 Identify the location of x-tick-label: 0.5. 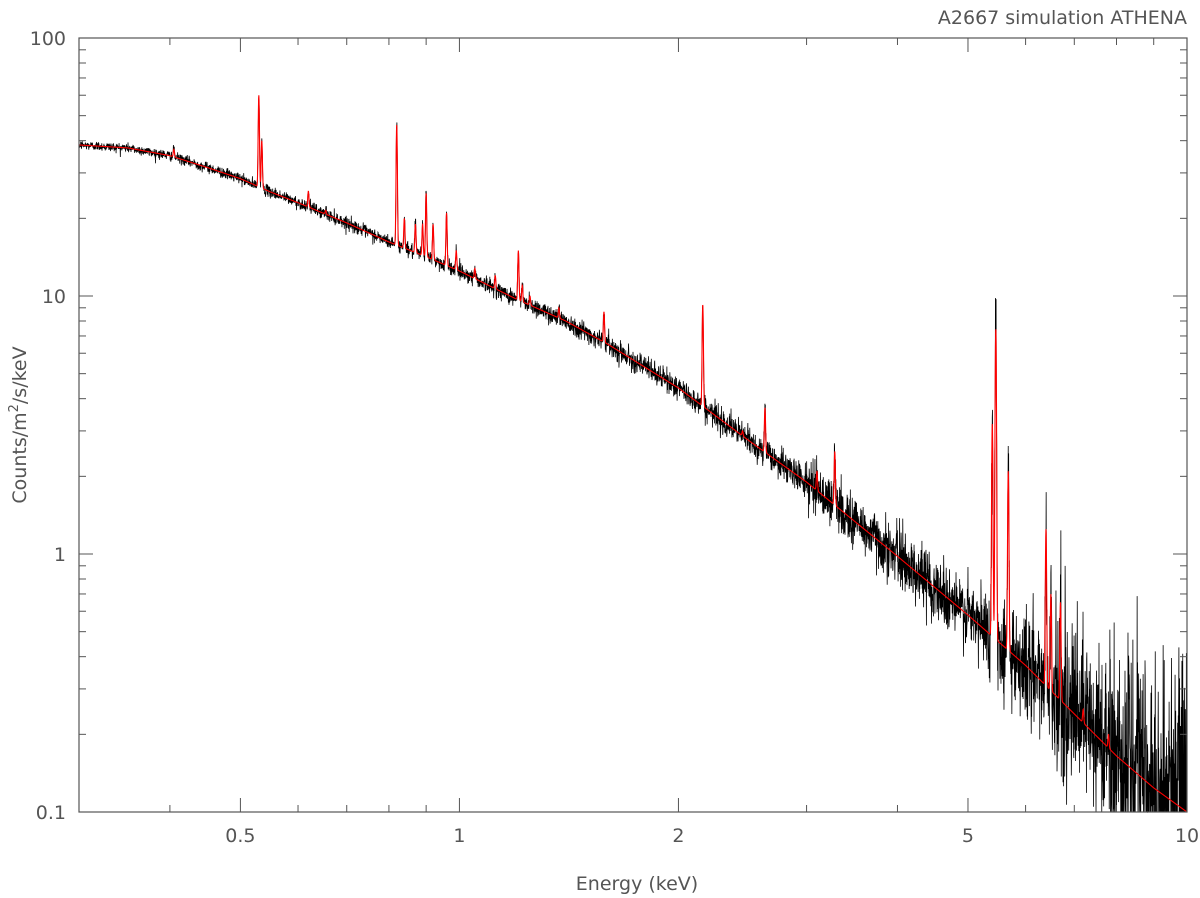
(240, 836).